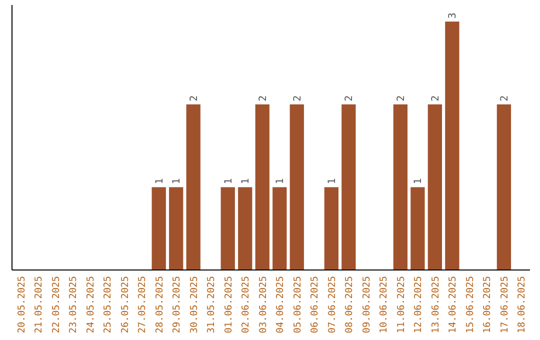 The height and width of the screenshot is (340, 540). I want to click on x-tick-label: 02.06.2025, so click(246, 305).